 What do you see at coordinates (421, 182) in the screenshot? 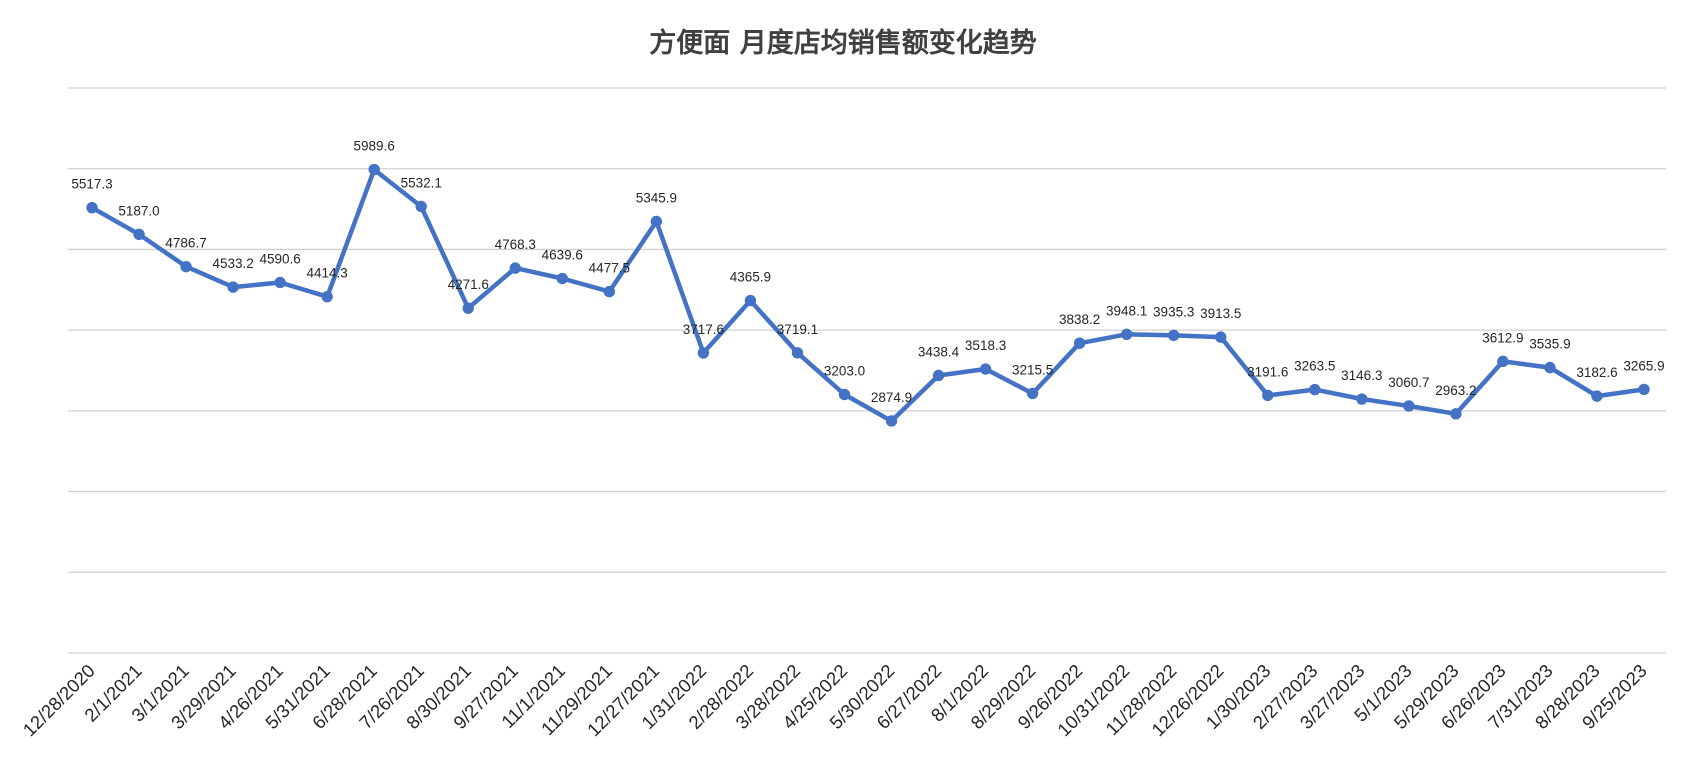
I see `data-label: 5532.1` at bounding box center [421, 182].